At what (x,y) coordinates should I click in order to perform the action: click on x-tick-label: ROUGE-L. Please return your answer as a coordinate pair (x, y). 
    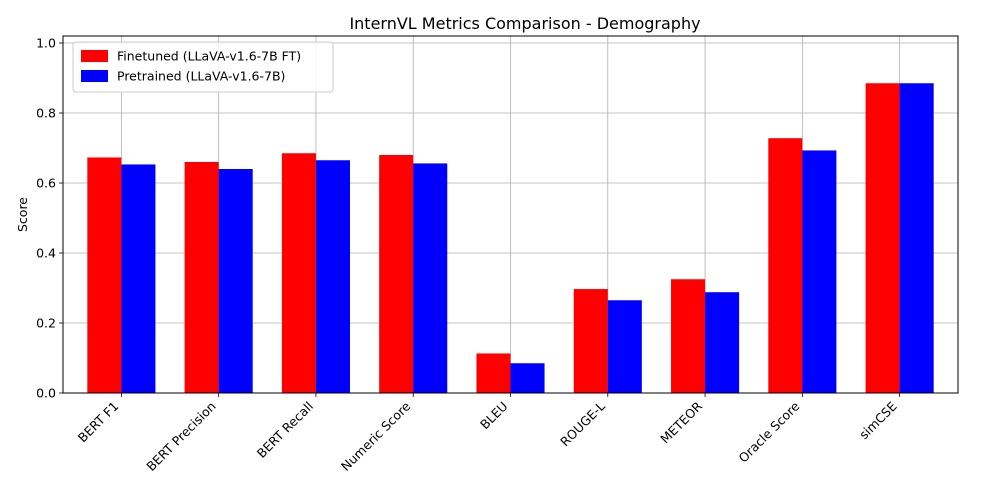
    Looking at the image, I should click on (582, 423).